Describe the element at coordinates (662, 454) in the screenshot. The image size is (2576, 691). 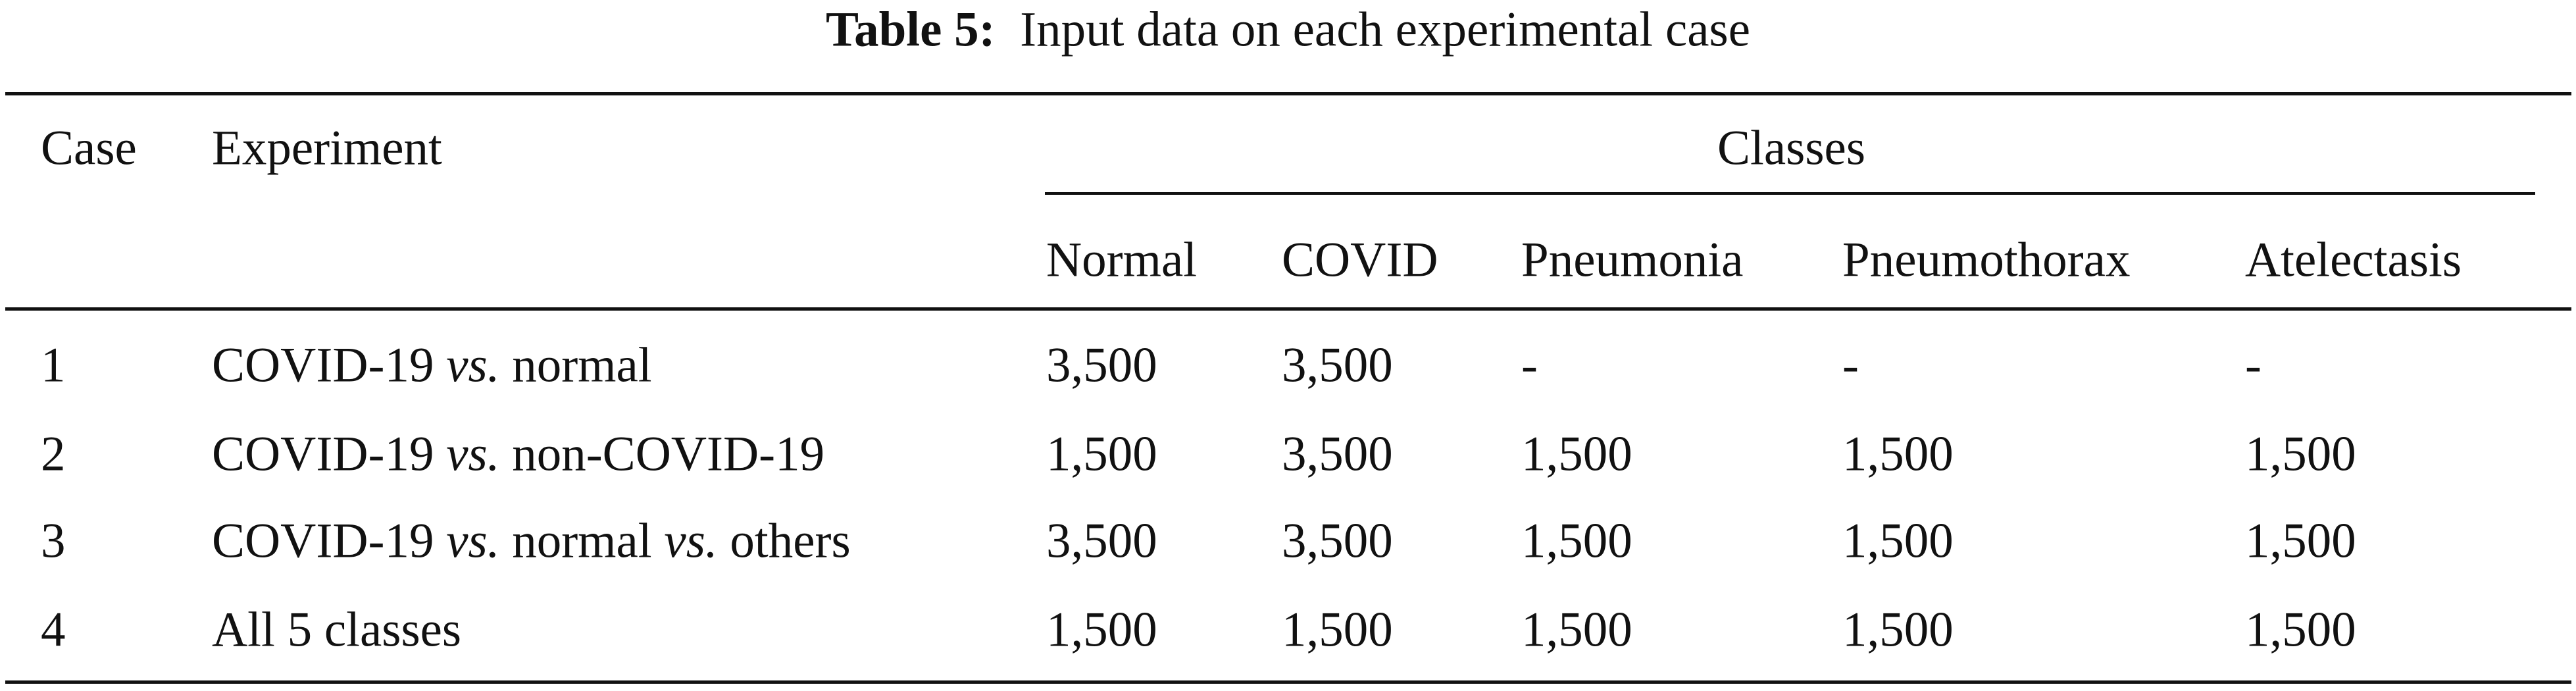
I see `experiment-text: non-COVID-19` at that location.